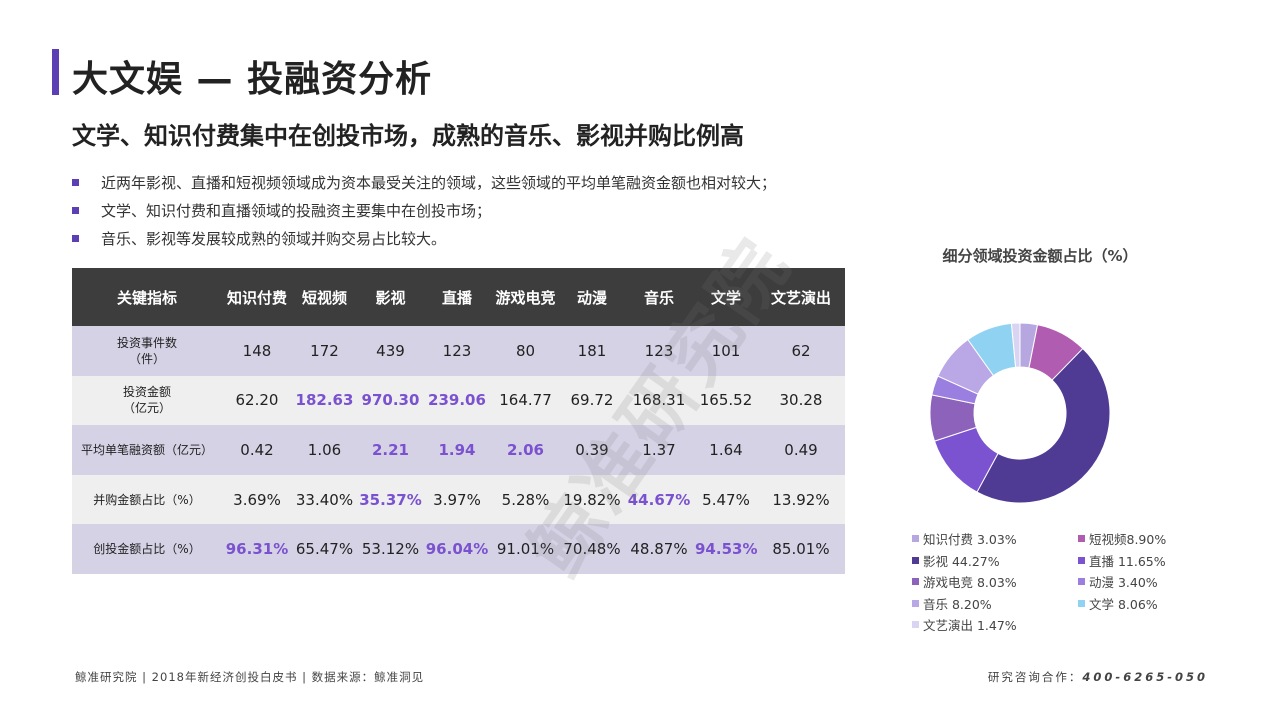  Describe the element at coordinates (324, 549) in the screenshot. I see `table-cell: 65.47%` at that location.